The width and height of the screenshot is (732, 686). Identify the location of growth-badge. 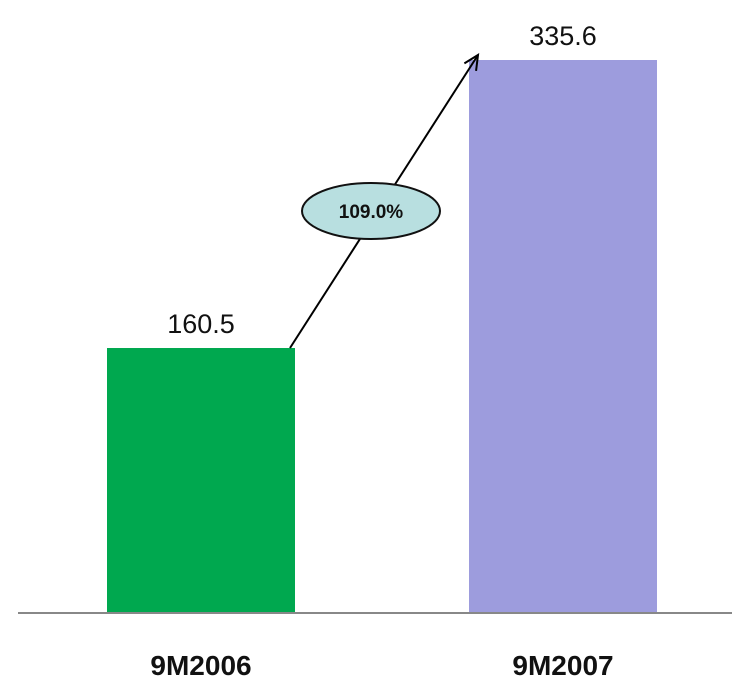
(371, 211).